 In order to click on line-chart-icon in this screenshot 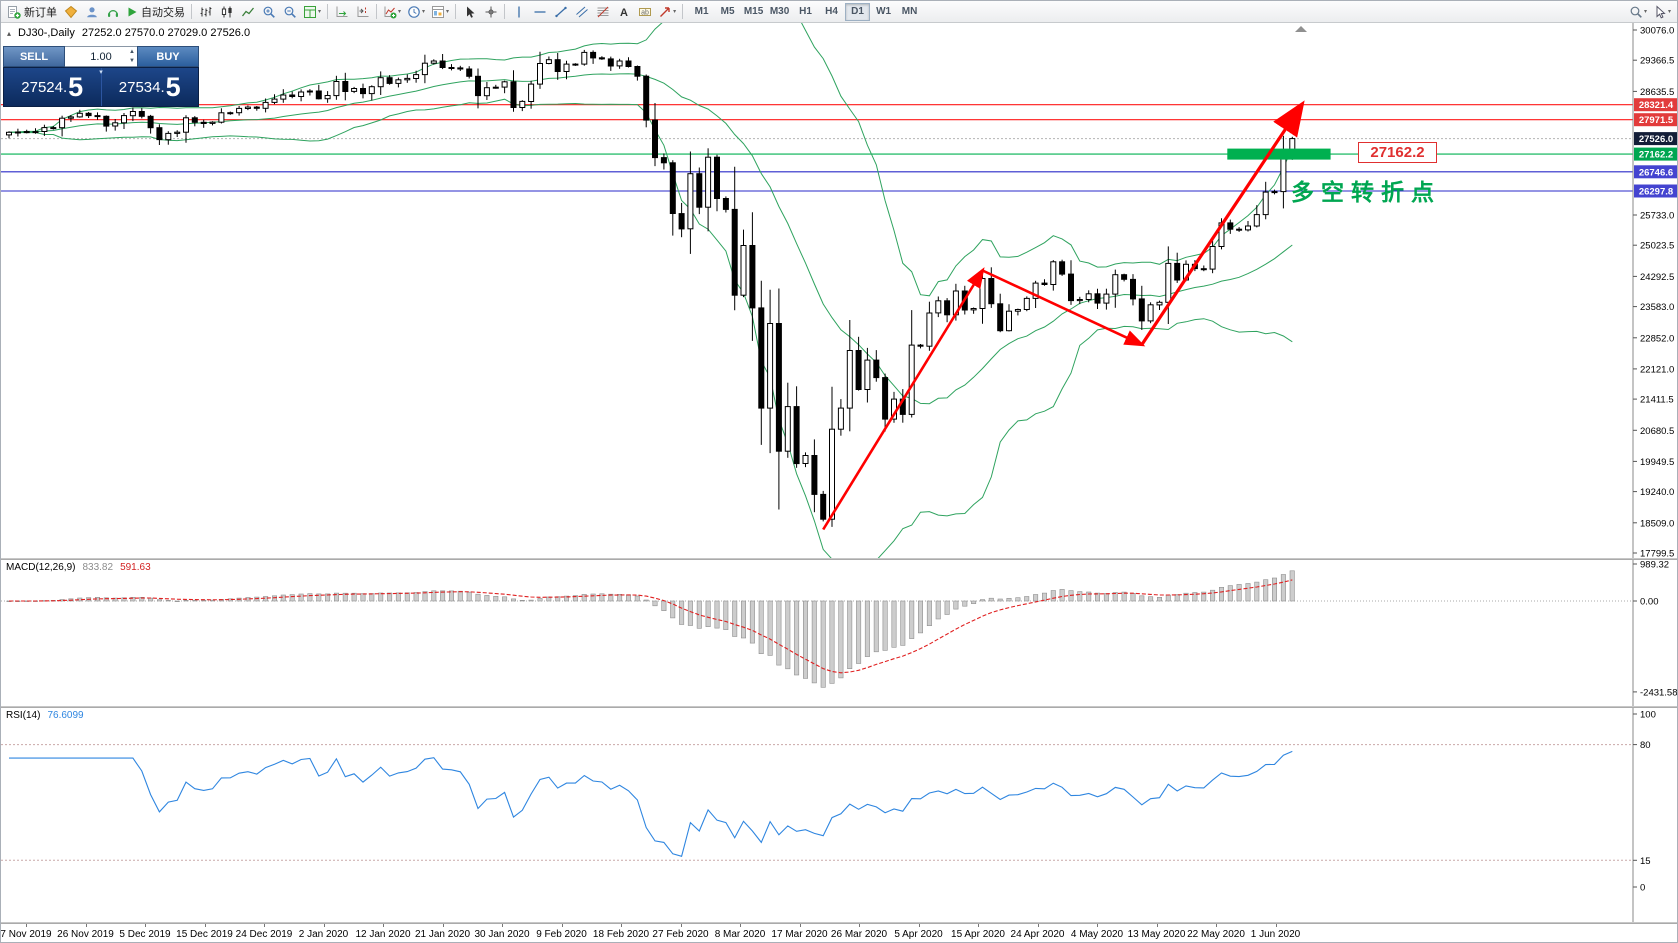, I will do `click(248, 12)`.